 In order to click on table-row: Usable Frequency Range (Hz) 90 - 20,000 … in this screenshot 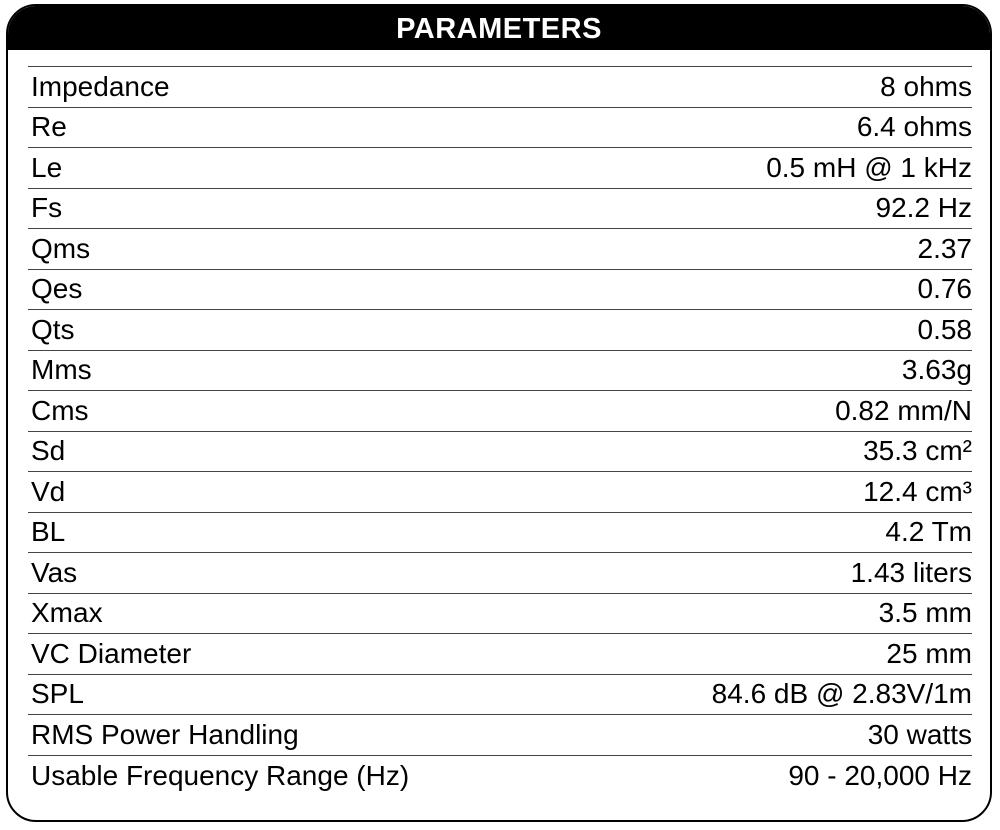, I will do `click(500, 776)`.